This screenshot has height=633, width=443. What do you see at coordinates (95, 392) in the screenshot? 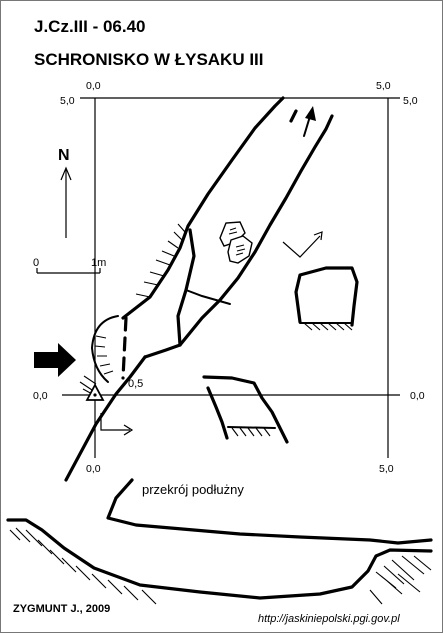
I see `survey-station-triangle` at bounding box center [95, 392].